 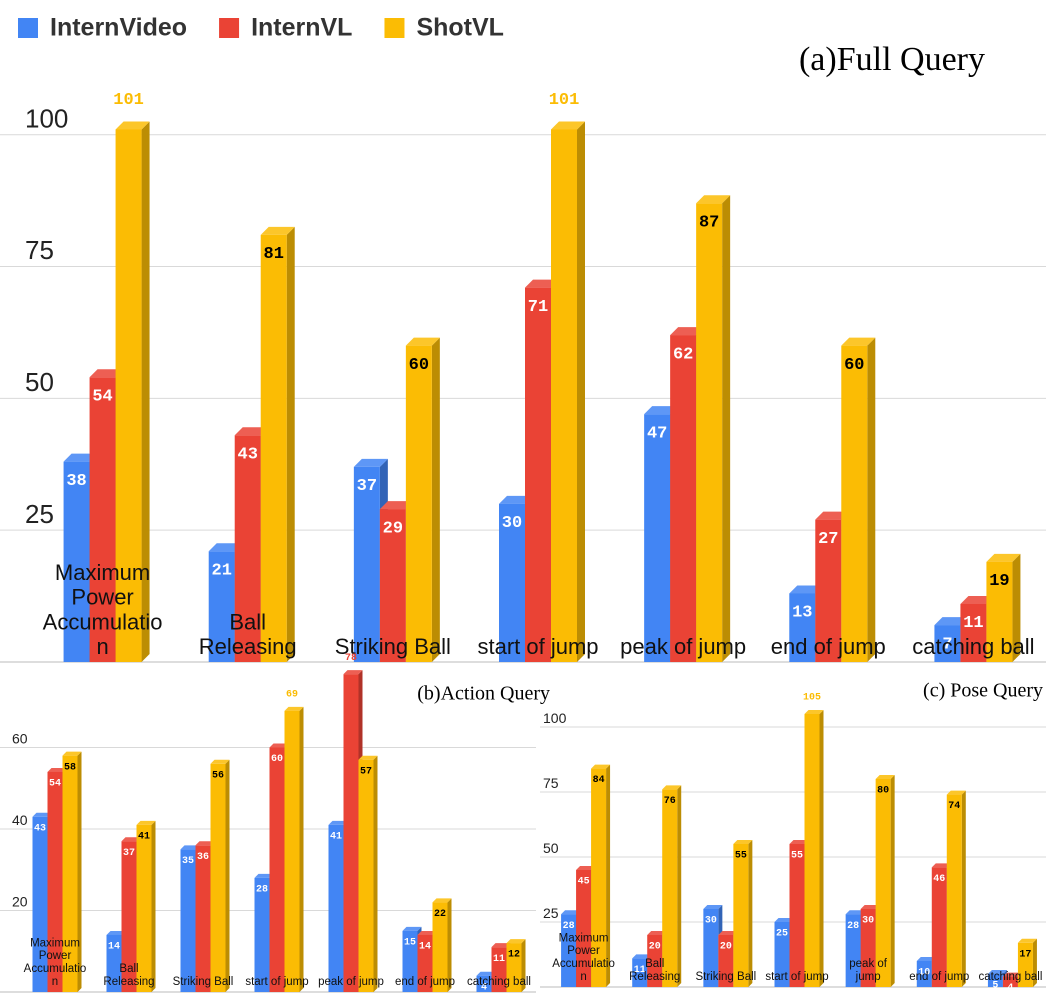 I want to click on y-tick-label: 100, so click(x=46, y=118).